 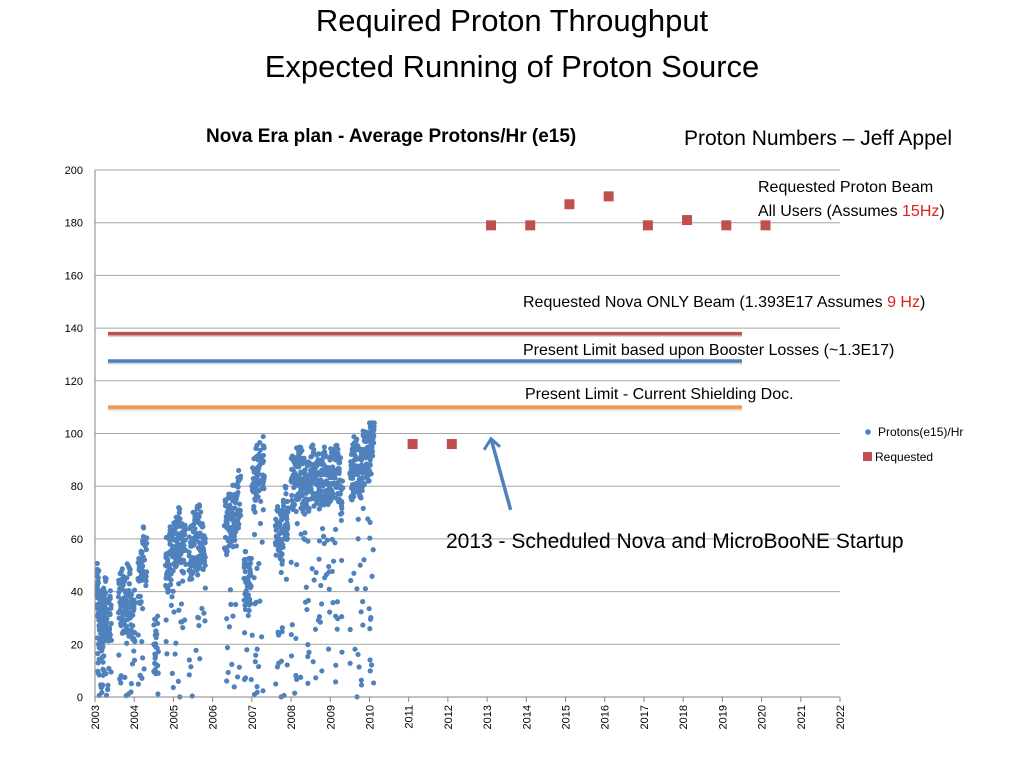 What do you see at coordinates (74, 435) in the screenshot?
I see `y-tick-label: 100` at bounding box center [74, 435].